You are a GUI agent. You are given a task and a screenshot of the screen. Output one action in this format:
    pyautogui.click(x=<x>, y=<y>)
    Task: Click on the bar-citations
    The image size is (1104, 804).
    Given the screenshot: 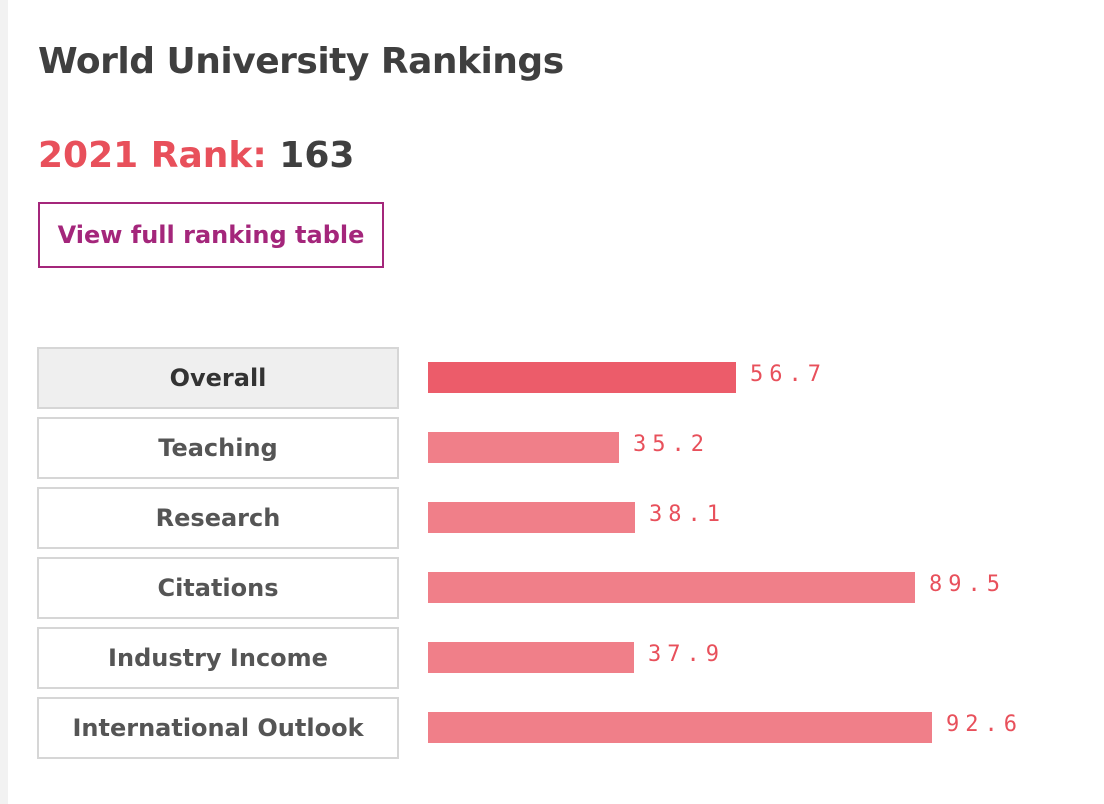 What is the action you would take?
    pyautogui.click(x=671, y=587)
    